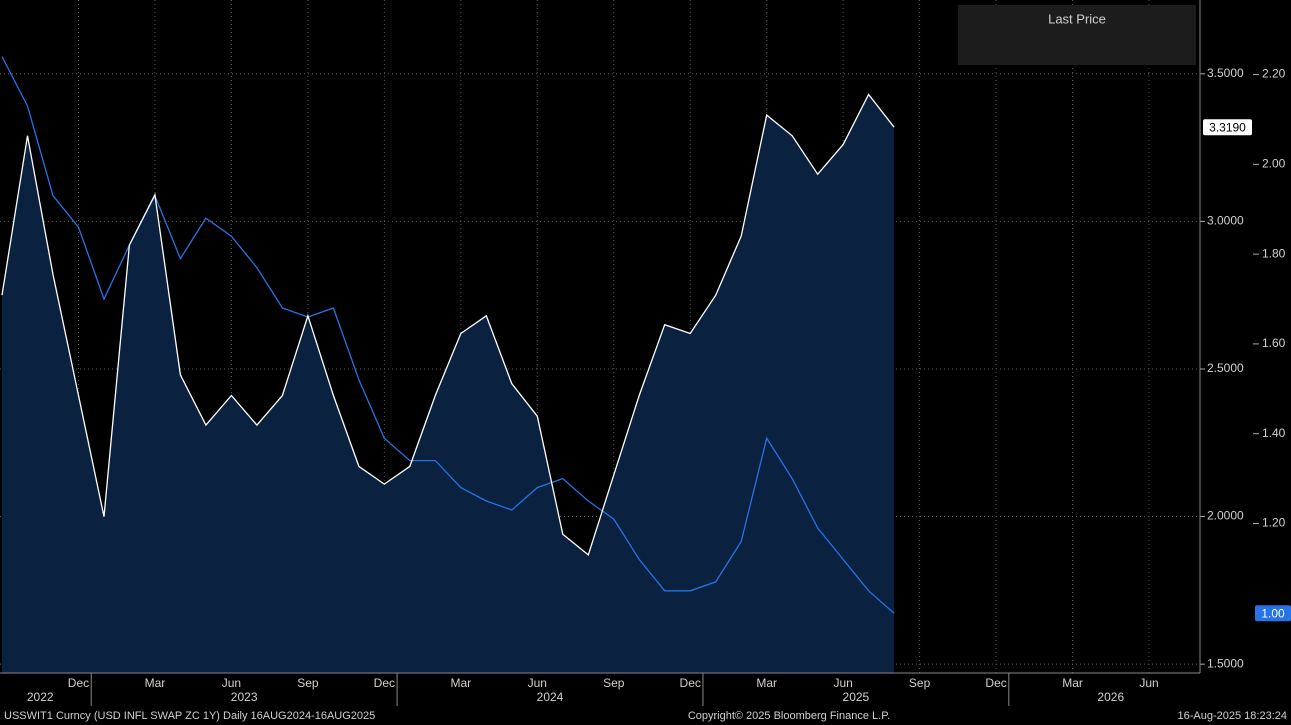  Describe the element at coordinates (40, 697) in the screenshot. I see `year-label: 2022` at that location.